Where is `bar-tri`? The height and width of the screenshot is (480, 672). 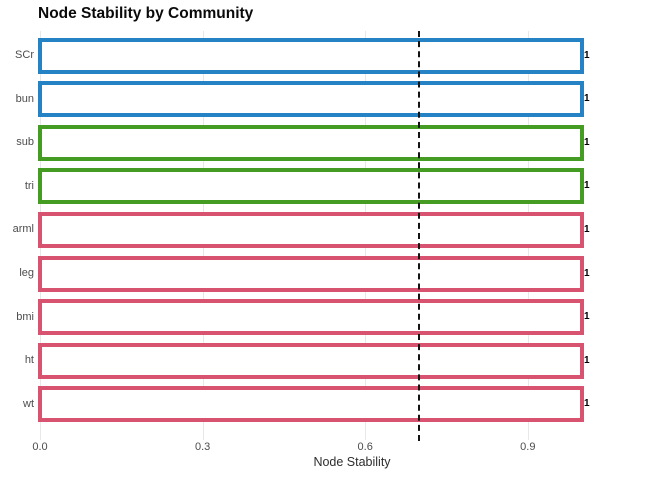 bar-tri is located at coordinates (311, 186).